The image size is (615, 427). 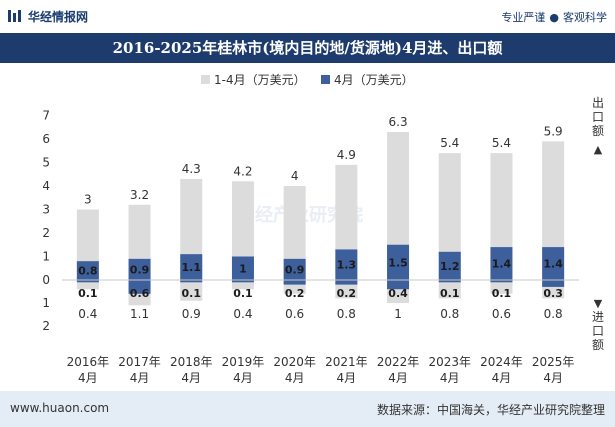 What do you see at coordinates (374, 80) in the screenshot?
I see `legend-label-month: 4月（万美元）` at bounding box center [374, 80].